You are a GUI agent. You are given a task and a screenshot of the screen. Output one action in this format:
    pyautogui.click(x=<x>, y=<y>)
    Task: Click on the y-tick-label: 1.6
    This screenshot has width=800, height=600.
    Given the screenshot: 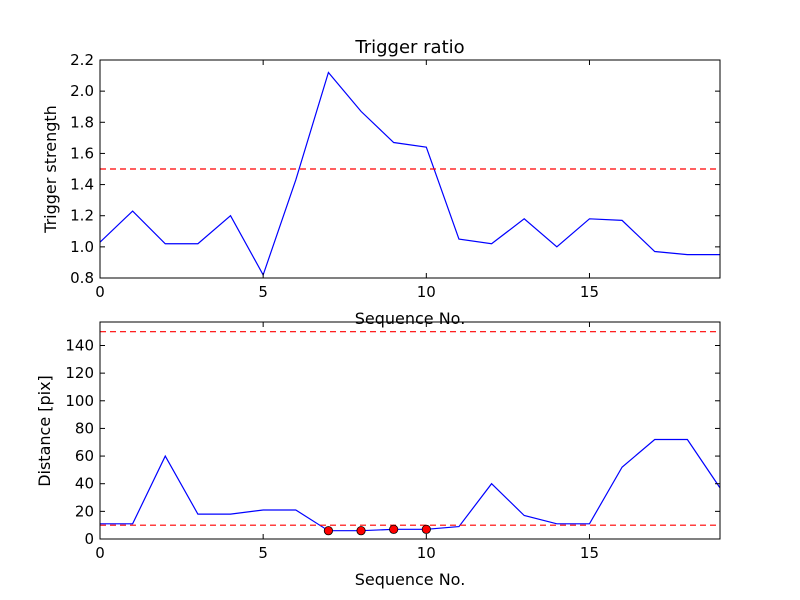 What is the action you would take?
    pyautogui.click(x=82, y=153)
    